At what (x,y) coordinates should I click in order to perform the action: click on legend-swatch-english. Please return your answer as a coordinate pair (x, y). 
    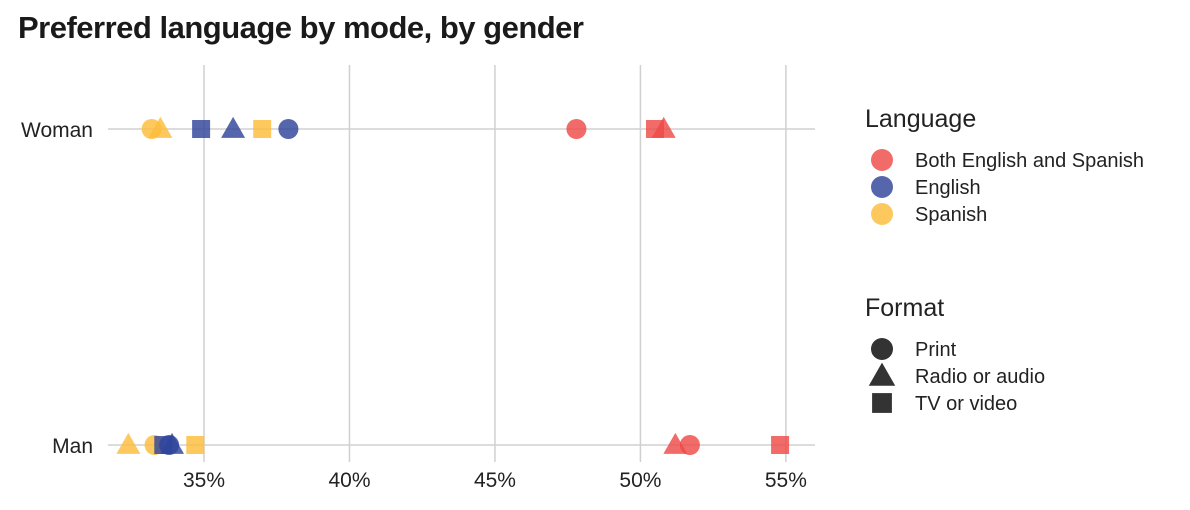
    Looking at the image, I should click on (882, 187).